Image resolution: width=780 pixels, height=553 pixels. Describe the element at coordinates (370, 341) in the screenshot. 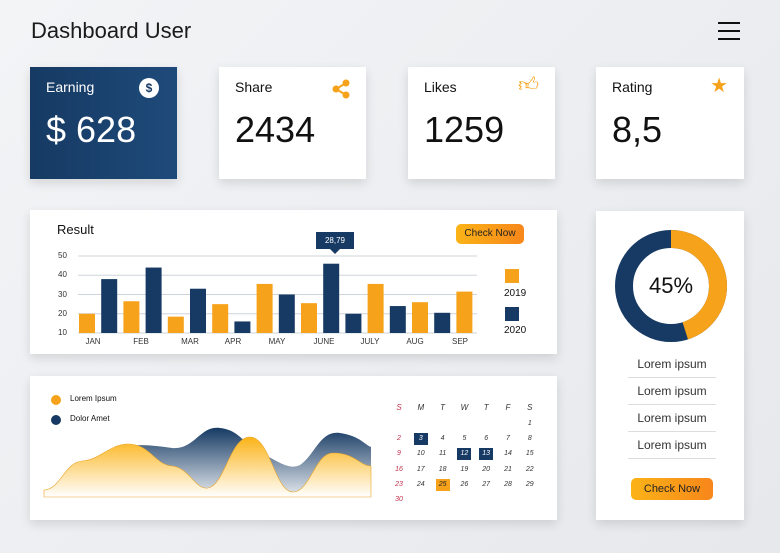

I see `x-tick-label: JULY` at that location.